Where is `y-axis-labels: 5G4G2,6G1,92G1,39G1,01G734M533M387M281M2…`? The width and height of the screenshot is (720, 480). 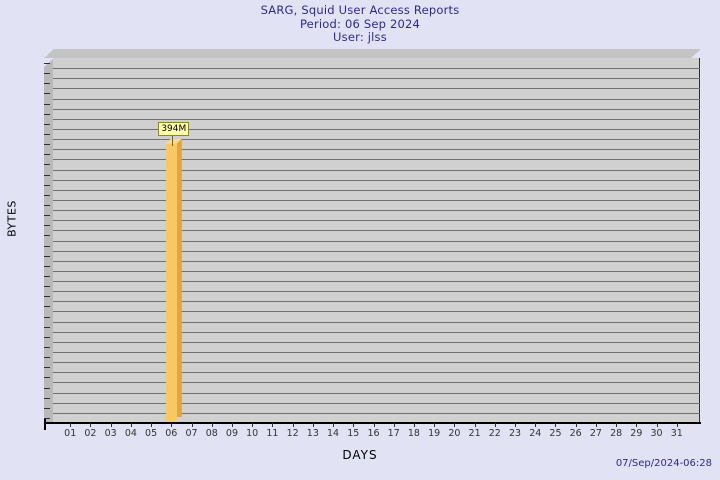 y-axis-labels: 5G4G2,6G1,92G1,39G1,01G734M533M387M281M2… is located at coordinates (26, 240).